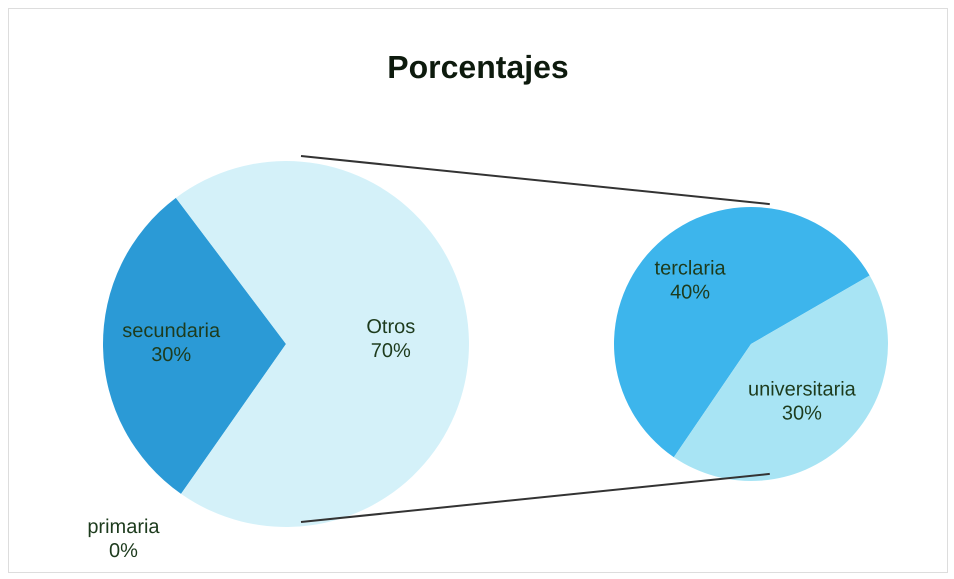 This screenshot has width=954, height=579. What do you see at coordinates (391, 351) in the screenshot?
I see `data-label: 70%` at bounding box center [391, 351].